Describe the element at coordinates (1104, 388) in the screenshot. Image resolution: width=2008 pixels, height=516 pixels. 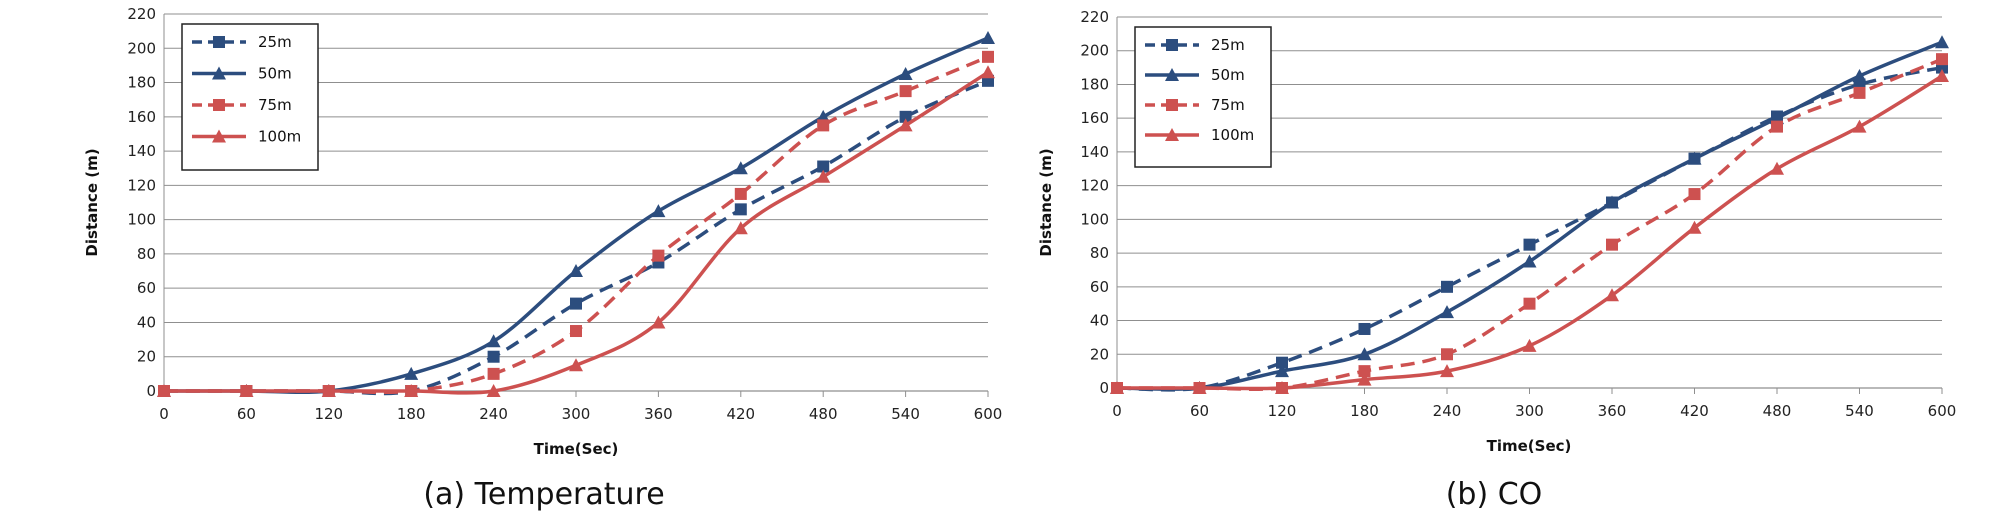
I see `y-tick-label: 0` at that location.